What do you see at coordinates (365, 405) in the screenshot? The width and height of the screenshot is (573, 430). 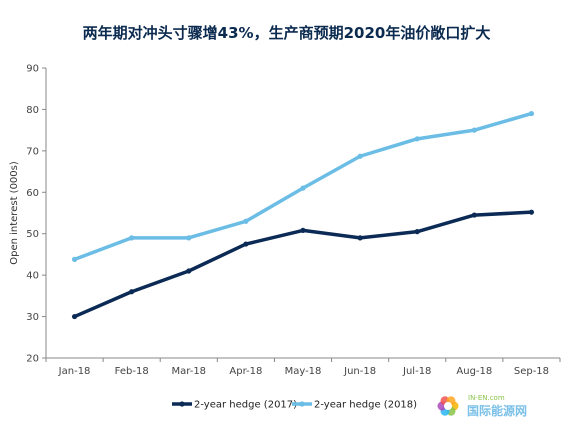 I see `legend-label-2: 2-year hedge (2018)` at bounding box center [365, 405].